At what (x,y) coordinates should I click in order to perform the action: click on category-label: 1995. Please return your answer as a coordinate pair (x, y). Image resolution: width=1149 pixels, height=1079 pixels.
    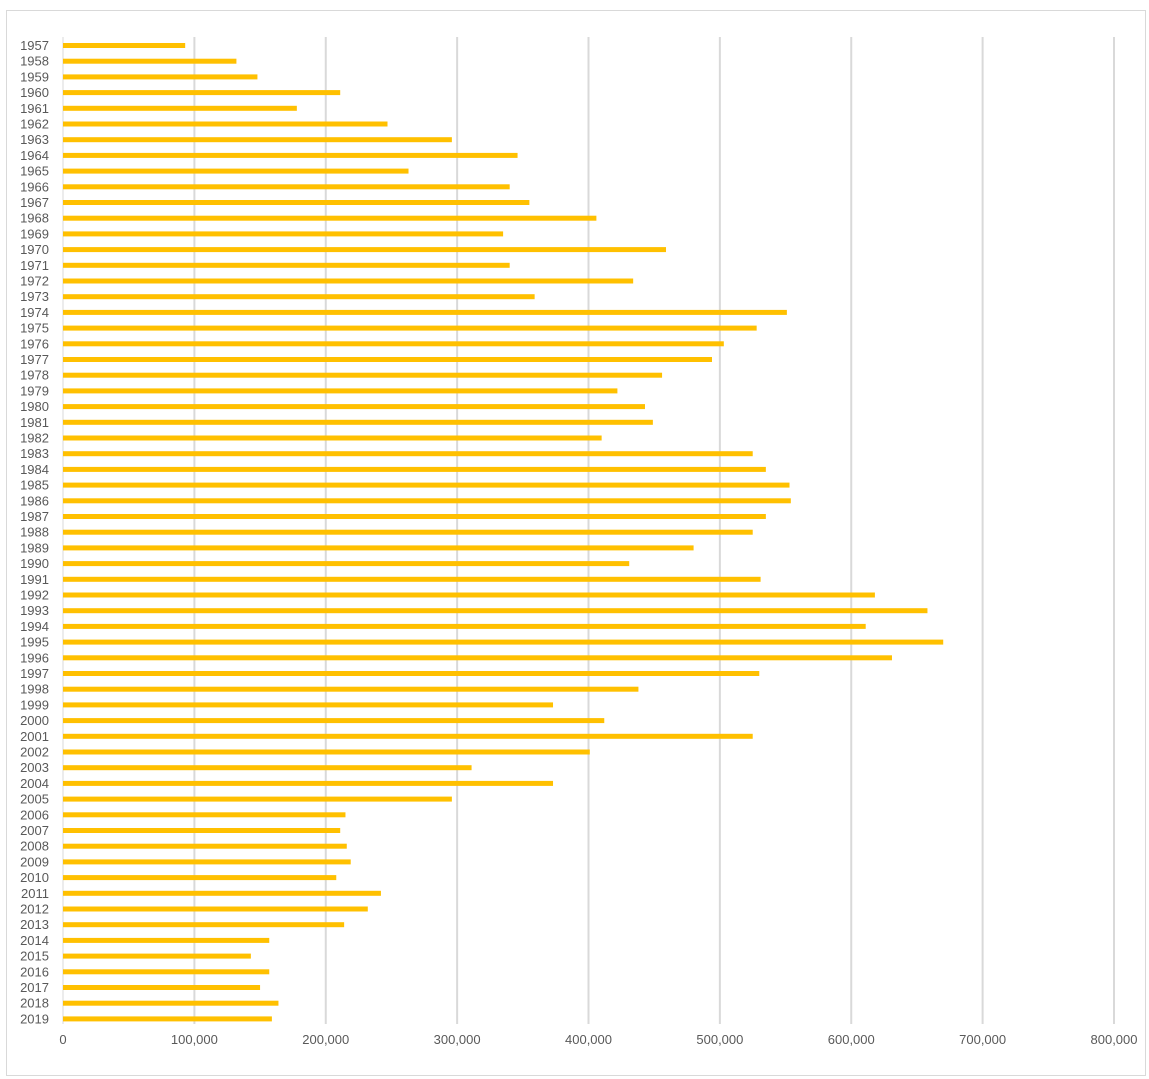
    Looking at the image, I should click on (34, 642).